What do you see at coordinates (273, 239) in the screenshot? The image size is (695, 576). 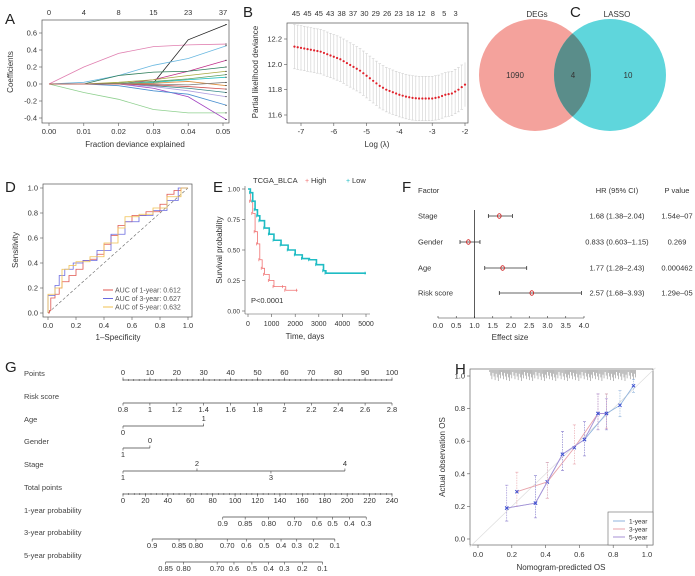 I see `survival-curve` at bounding box center [273, 239].